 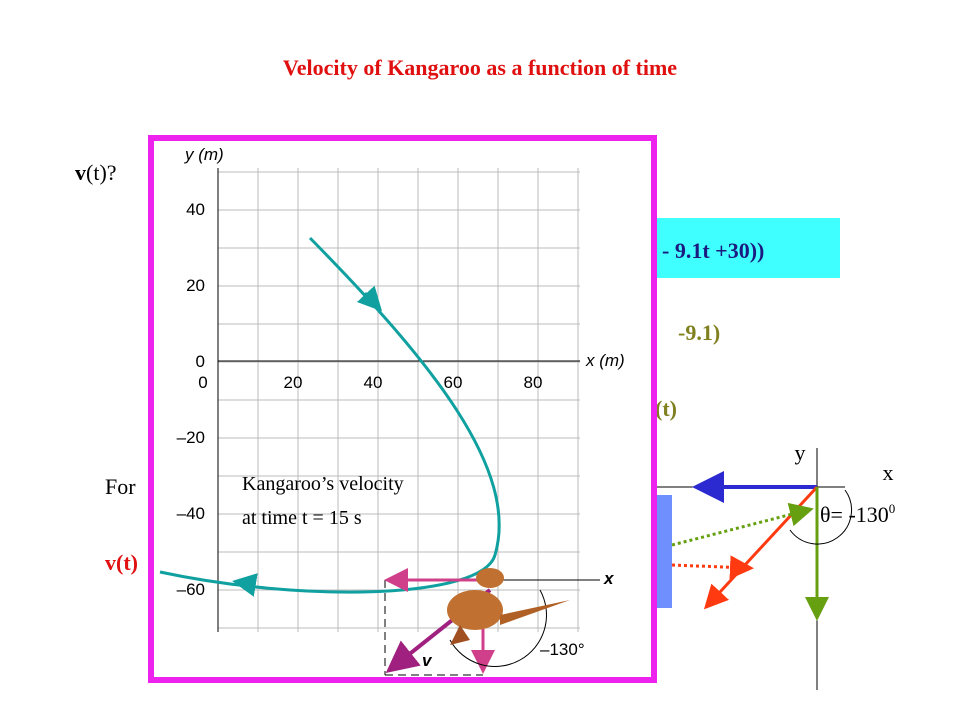 I want to click on green-dotted, so click(x=742, y=524).